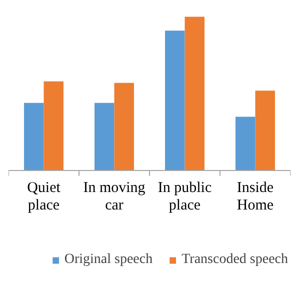  I want to click on x-tick-label: In moving car, so click(114, 197).